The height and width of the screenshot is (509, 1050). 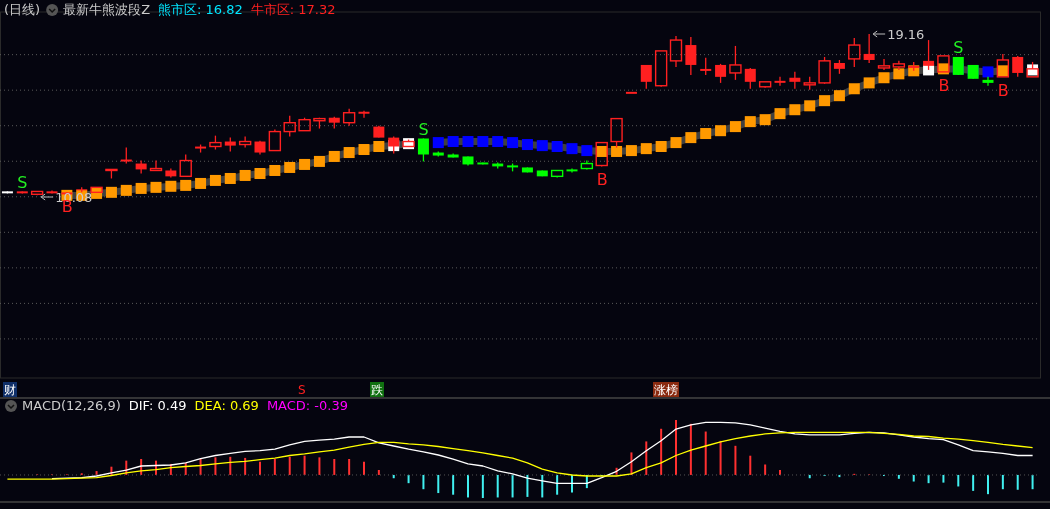 What do you see at coordinates (666, 390) in the screenshot?
I see `text: 涨榜` at bounding box center [666, 390].